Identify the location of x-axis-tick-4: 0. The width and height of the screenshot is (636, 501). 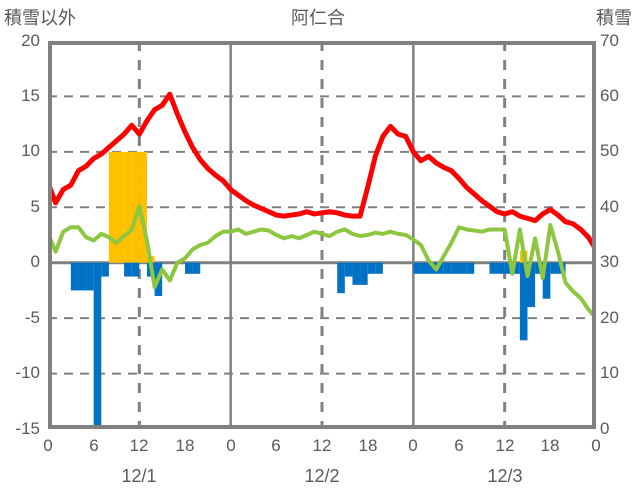
(231, 445).